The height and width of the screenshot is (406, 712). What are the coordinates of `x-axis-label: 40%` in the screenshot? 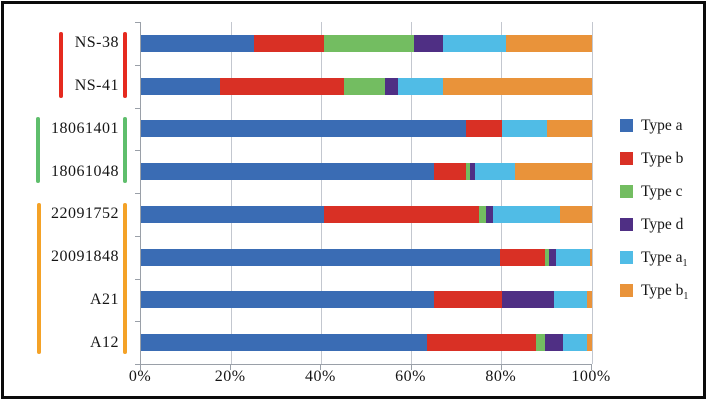 It's located at (320, 376).